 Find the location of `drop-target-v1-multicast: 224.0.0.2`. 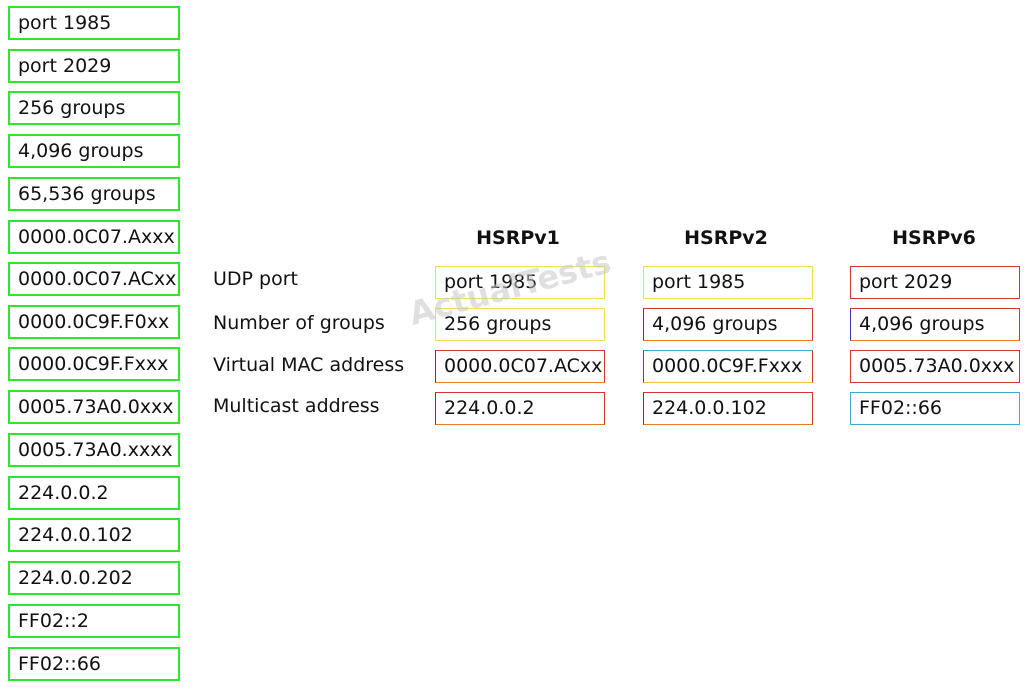

drop-target-v1-multicast: 224.0.0.2 is located at coordinates (520, 408).